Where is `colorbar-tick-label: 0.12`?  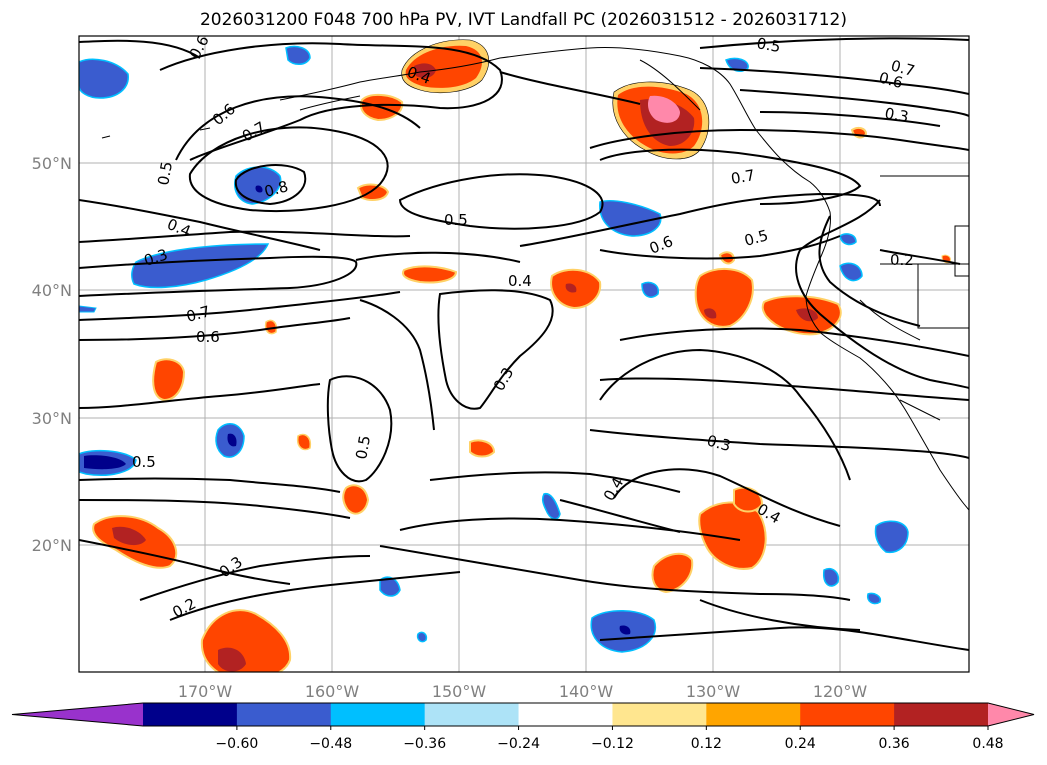 colorbar-tick-label: 0.12 is located at coordinates (706, 744).